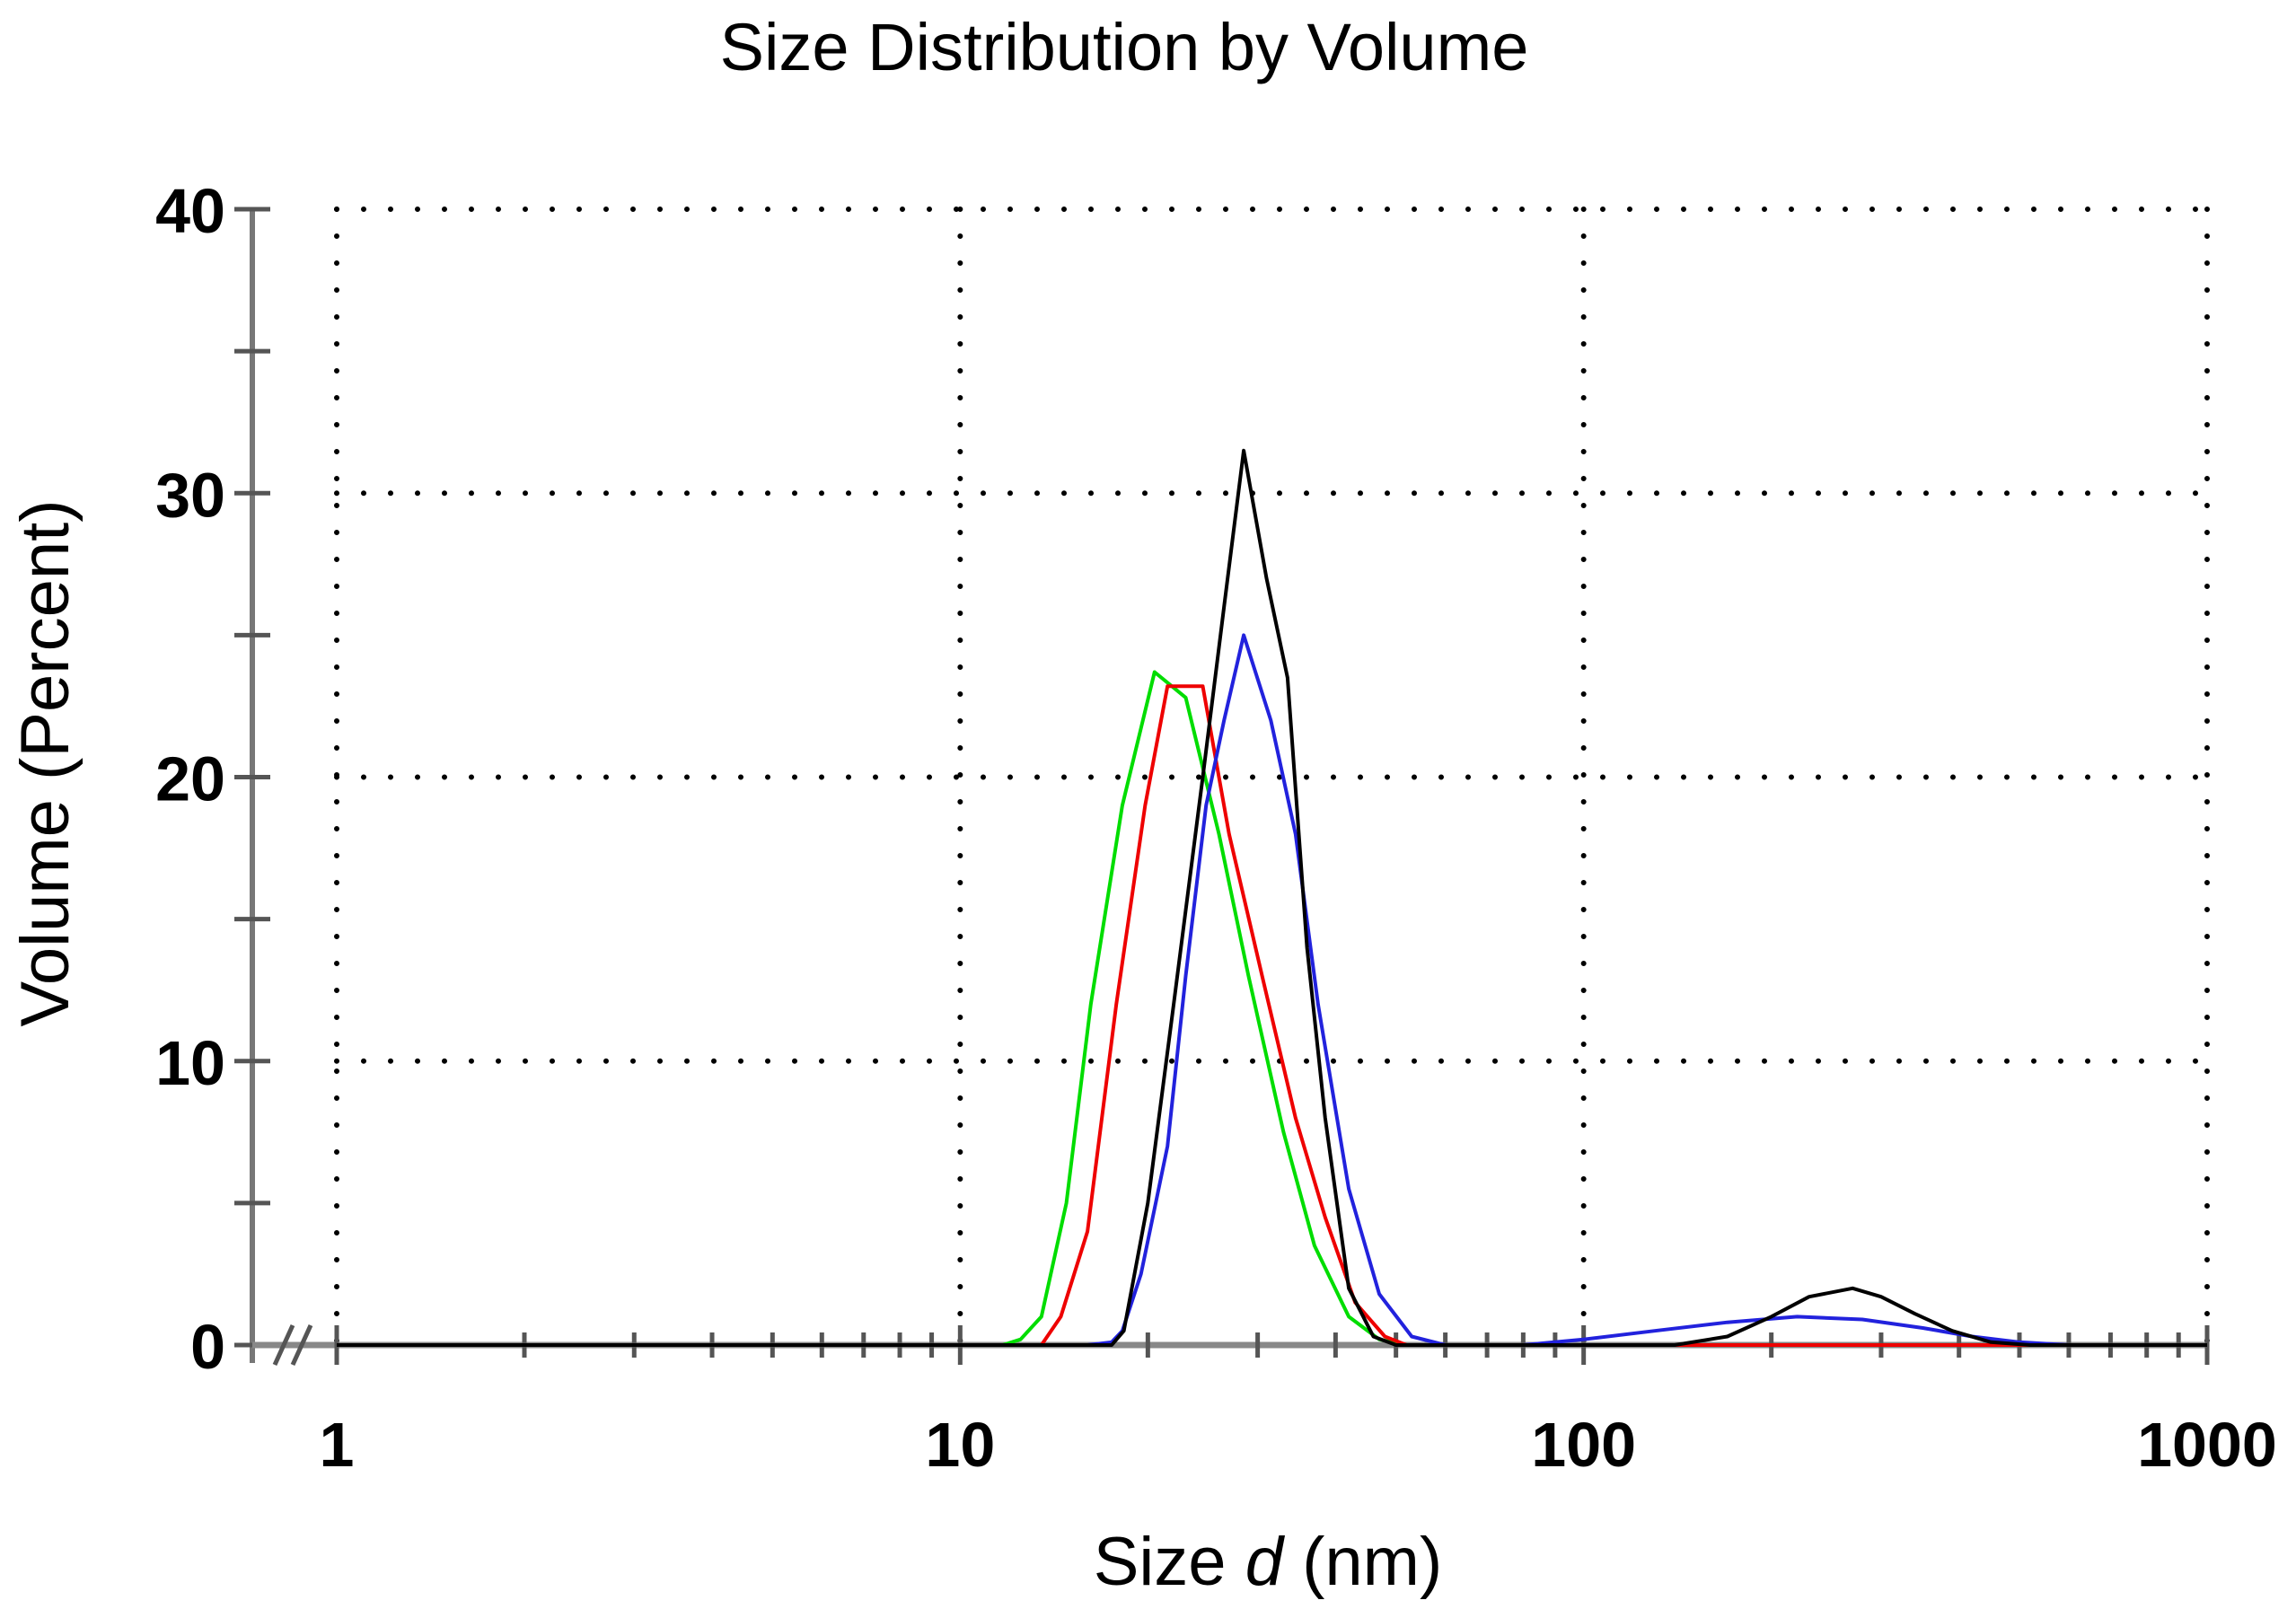  I want to click on x-axis-title: Size d (nm), so click(1268, 1562).